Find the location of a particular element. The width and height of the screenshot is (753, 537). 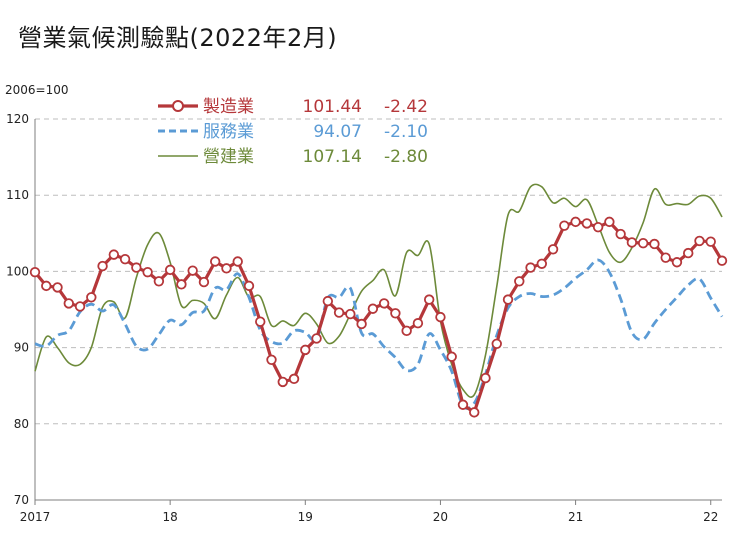

legend-change-value: -2.10 is located at coordinates (406, 132).